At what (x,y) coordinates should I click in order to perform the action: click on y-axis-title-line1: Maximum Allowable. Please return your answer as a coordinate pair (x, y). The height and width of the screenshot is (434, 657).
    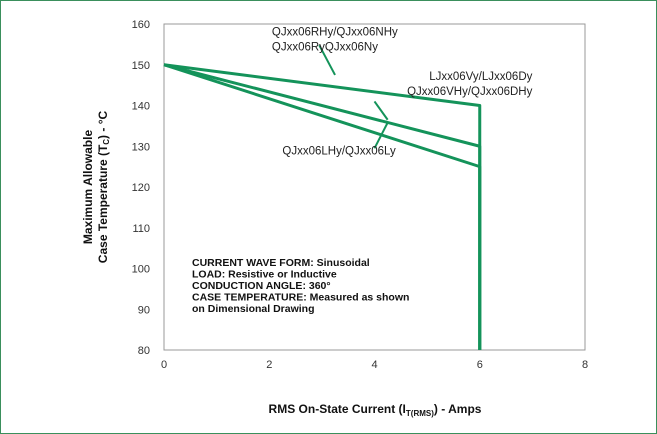
    Looking at the image, I should click on (88, 187).